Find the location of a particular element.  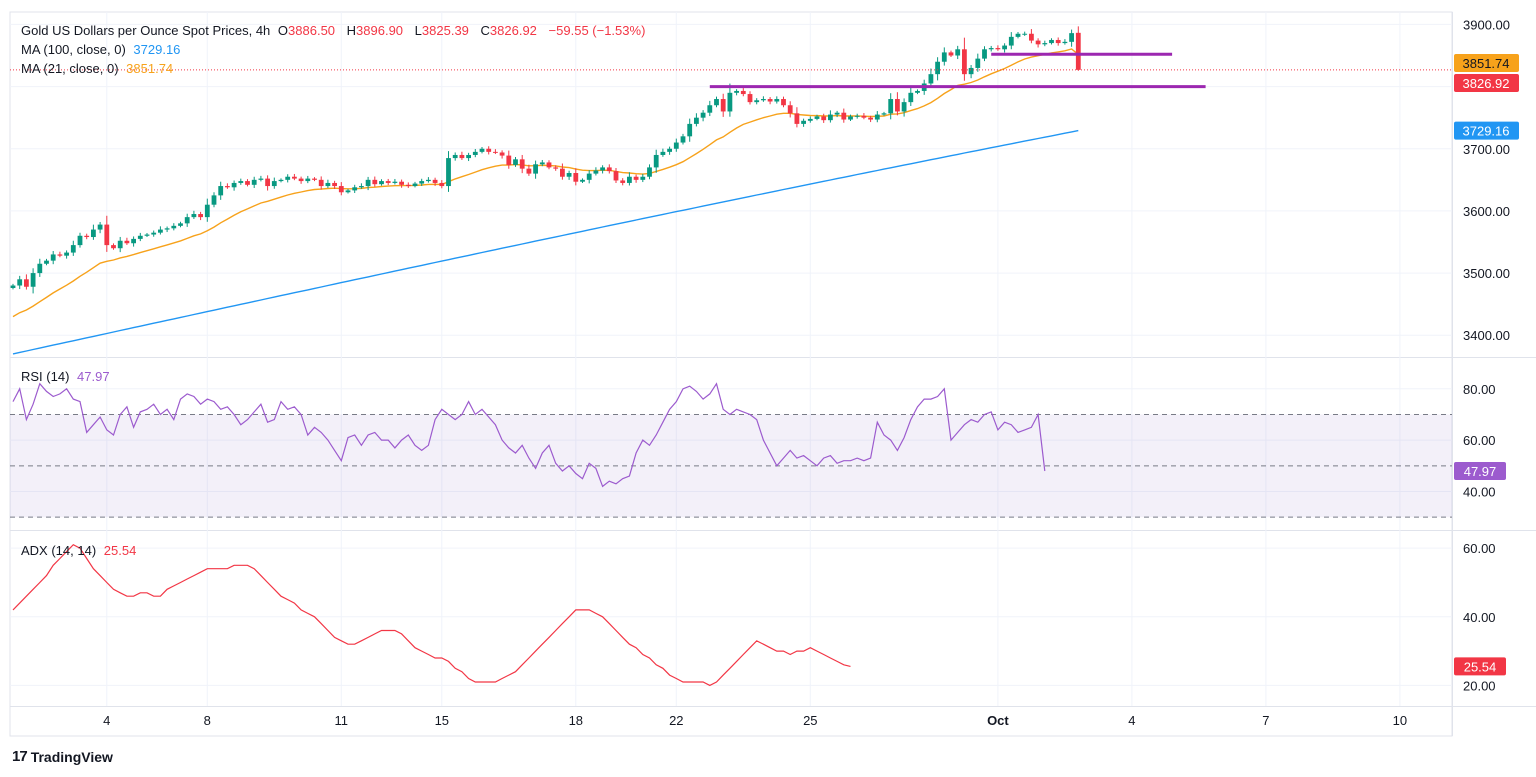

rsi-label: RSI (14) is located at coordinates (45, 376).